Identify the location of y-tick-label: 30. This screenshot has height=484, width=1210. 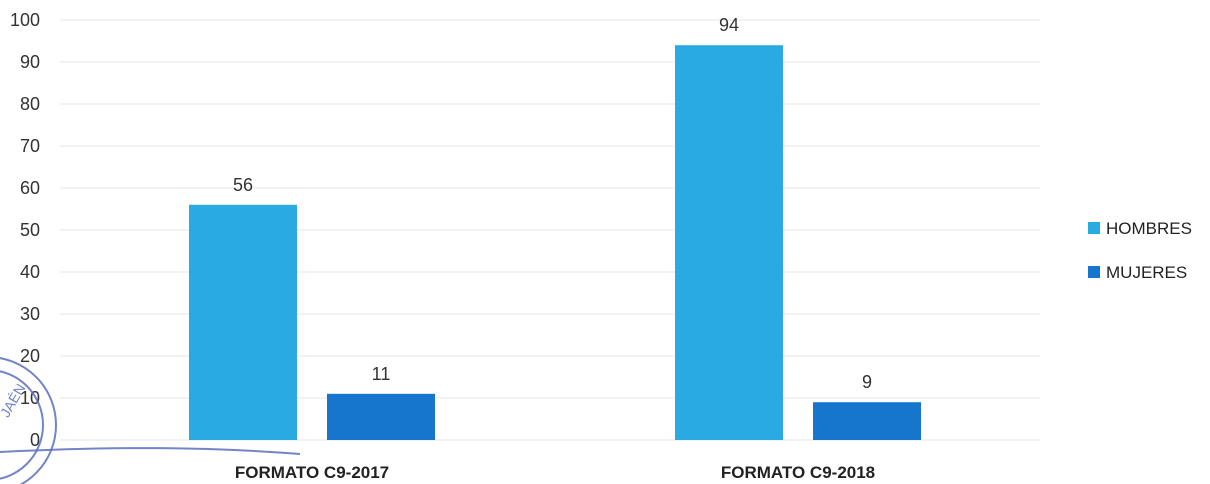
(30, 314).